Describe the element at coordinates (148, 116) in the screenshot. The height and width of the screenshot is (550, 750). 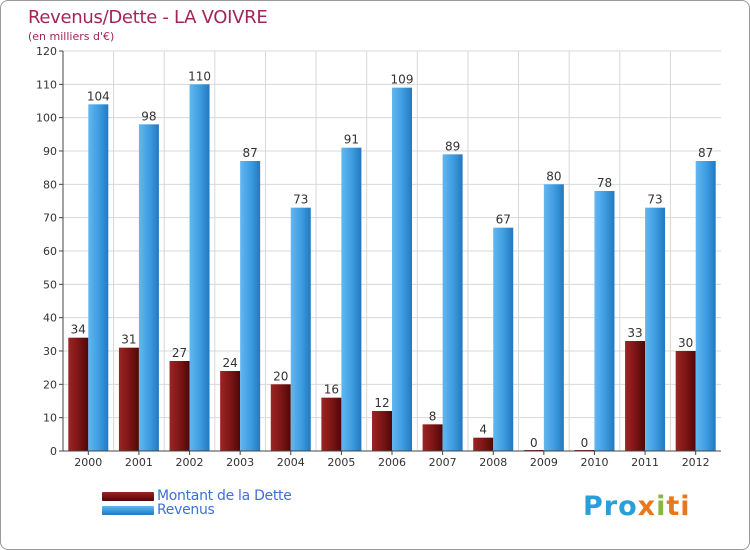
I see `data-label-revenus-2001: 98` at that location.